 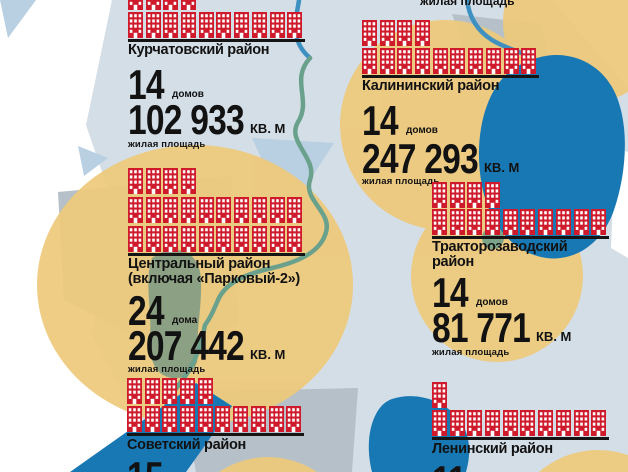 I want to click on district-name: Калининский район, so click(x=431, y=86).